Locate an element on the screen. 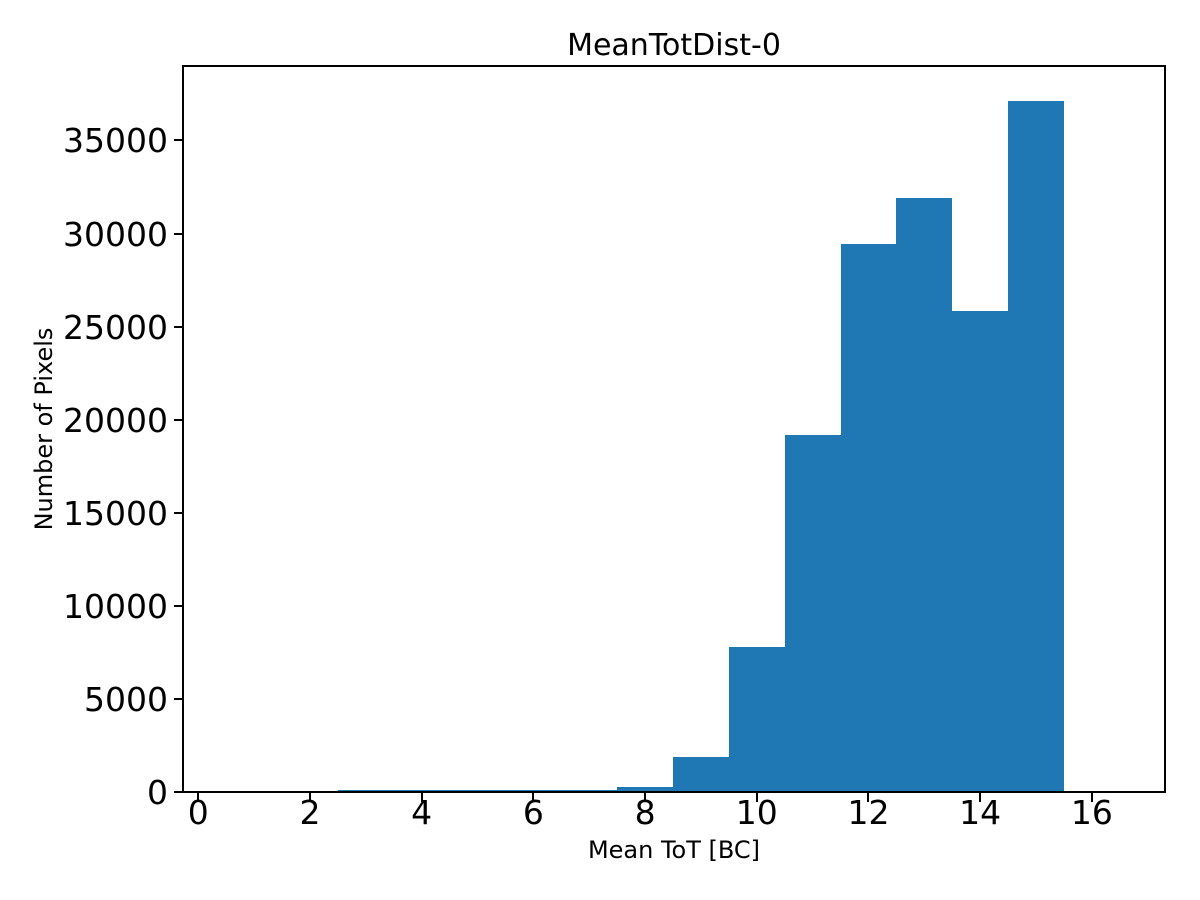  y-tick-label: 35000 is located at coordinates (115, 141).